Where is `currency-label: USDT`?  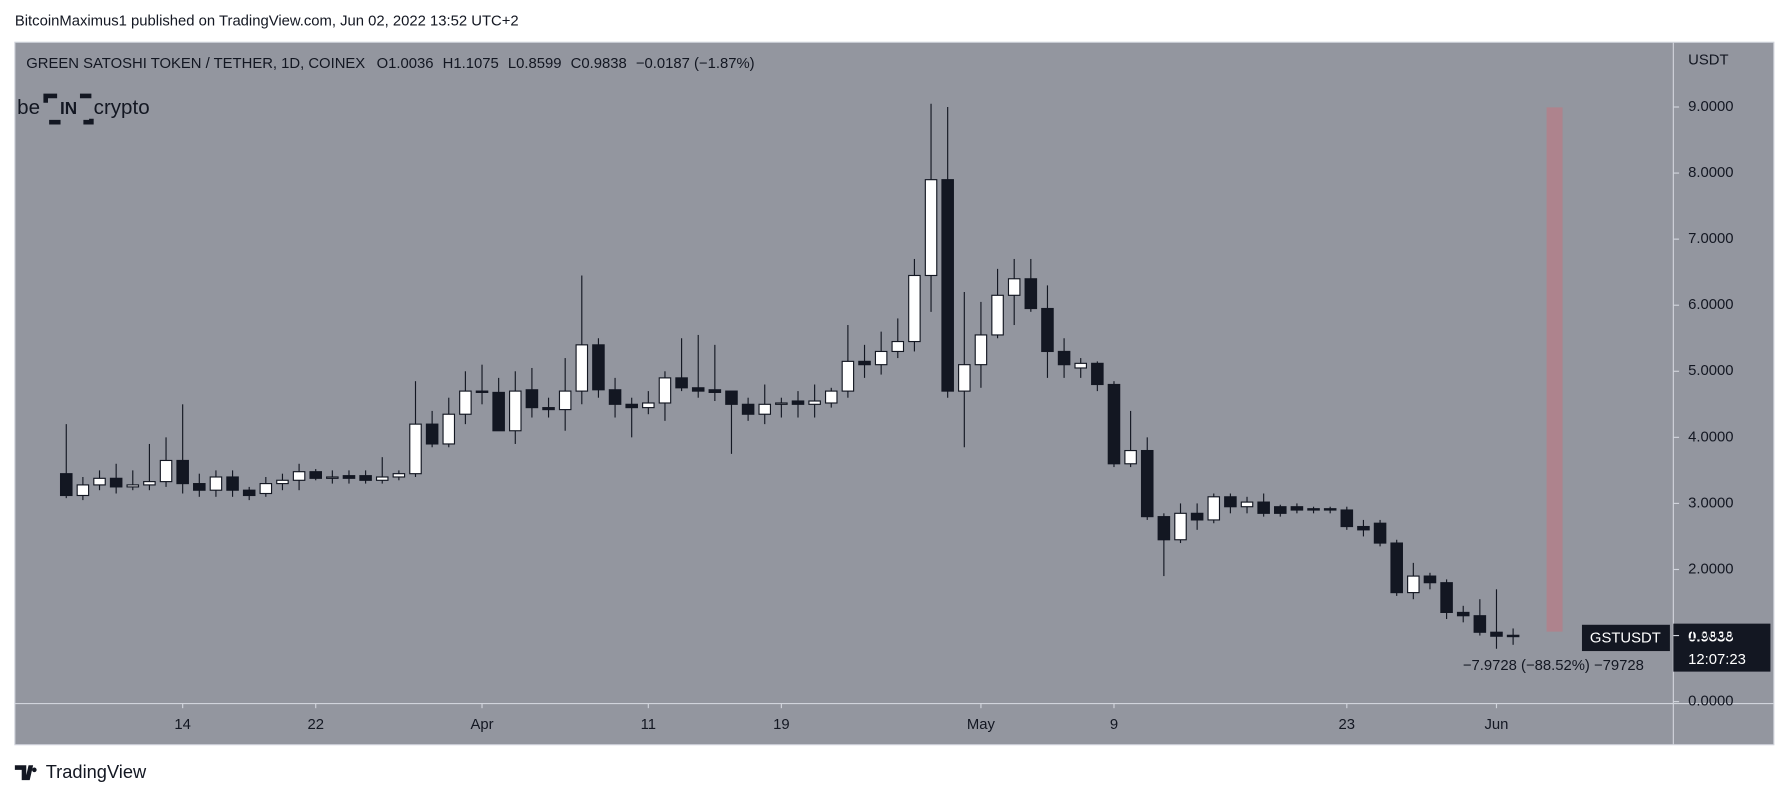
currency-label: USDT is located at coordinates (1708, 60).